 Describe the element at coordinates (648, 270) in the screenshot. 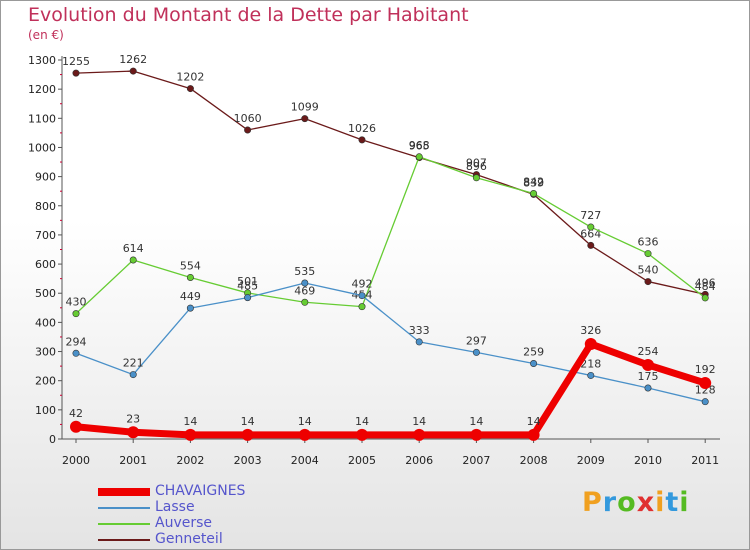

I see `data-label-genneteil: 540` at that location.